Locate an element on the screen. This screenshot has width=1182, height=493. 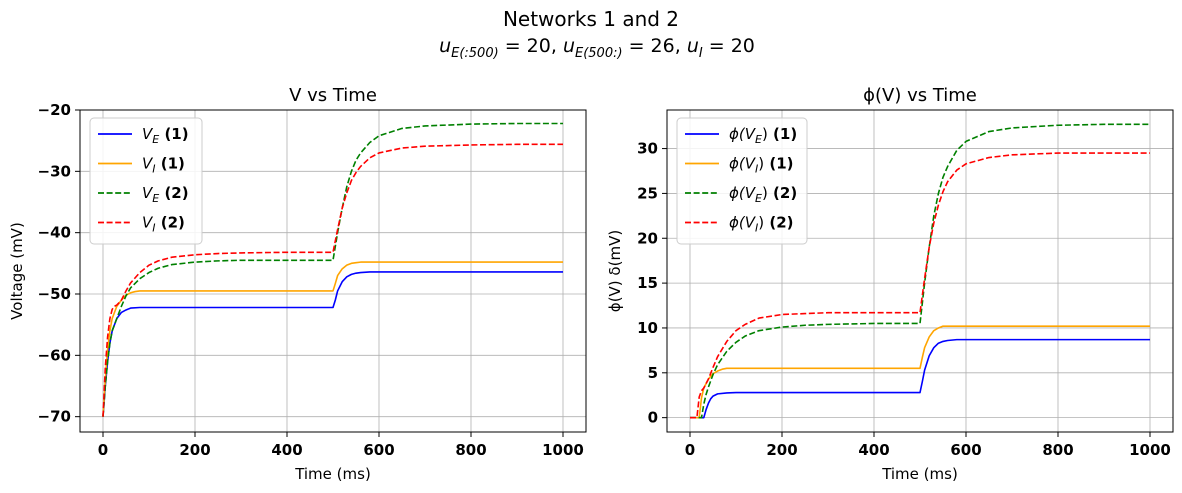
chart-title: ϕ(V) vs Time is located at coordinates (920, 95).